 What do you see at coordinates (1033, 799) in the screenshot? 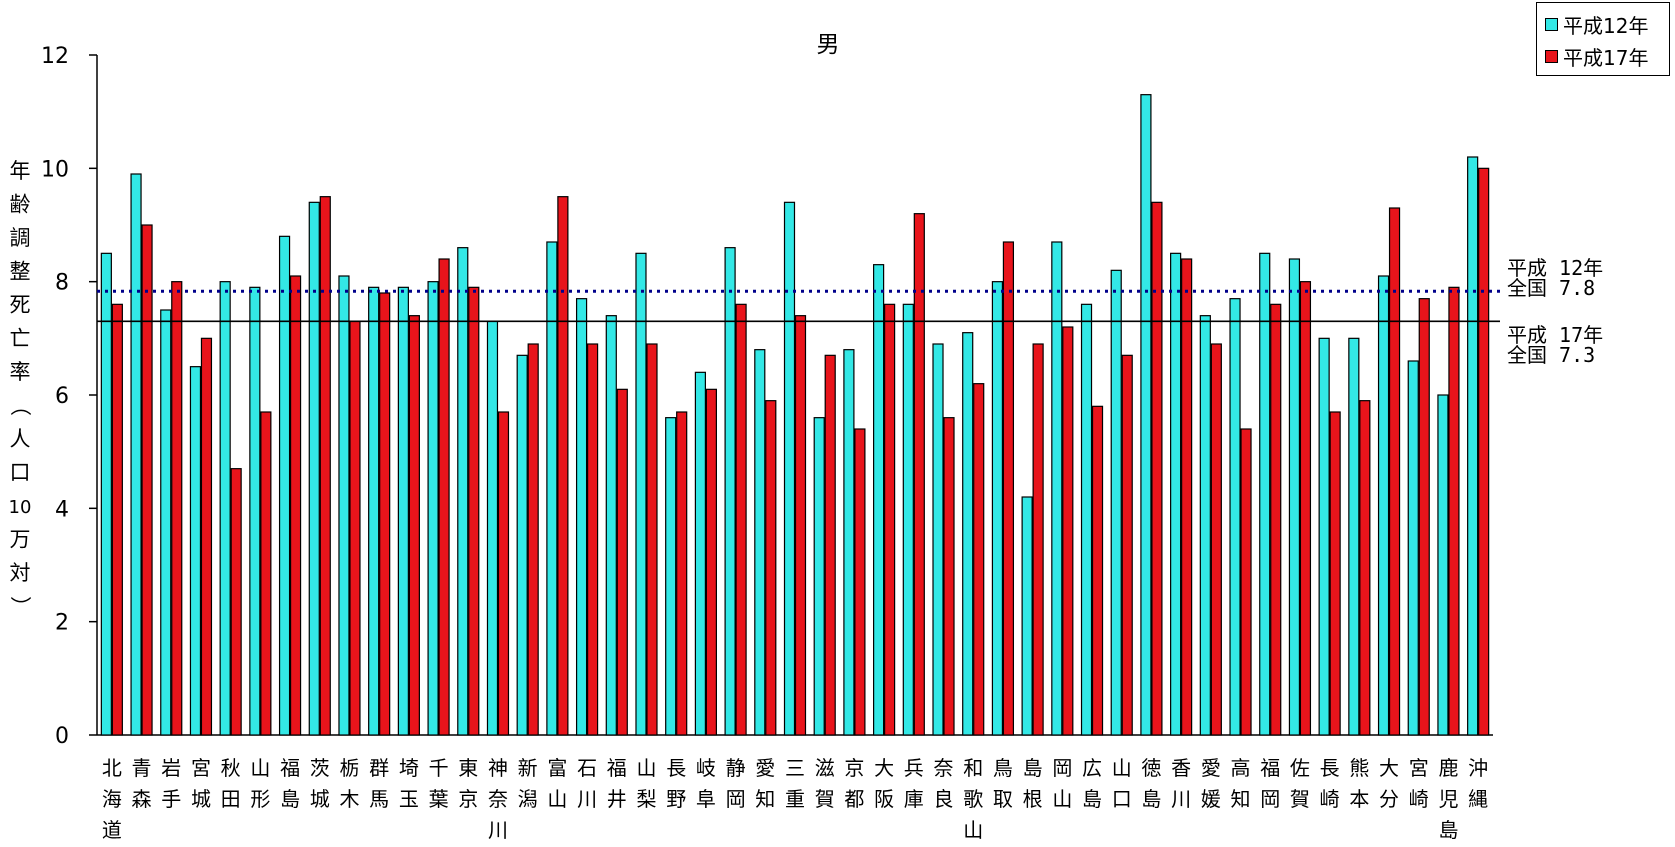
I see `x-tick-label-char: 根` at bounding box center [1033, 799].